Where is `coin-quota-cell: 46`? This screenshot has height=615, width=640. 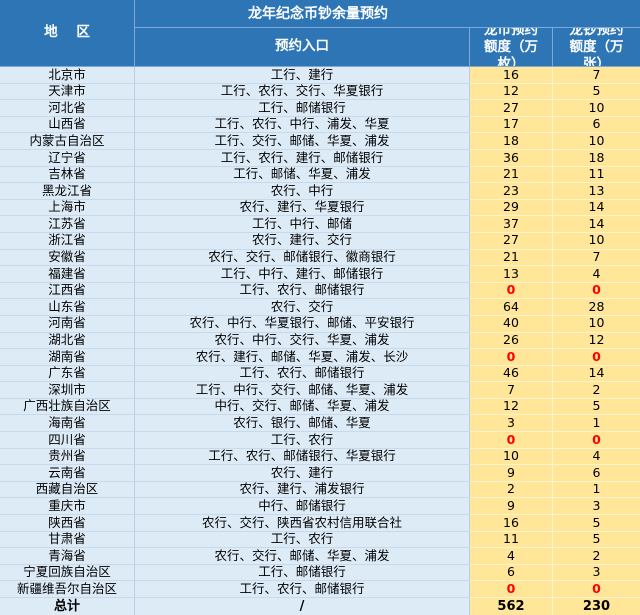 coin-quota-cell: 46 is located at coordinates (511, 374).